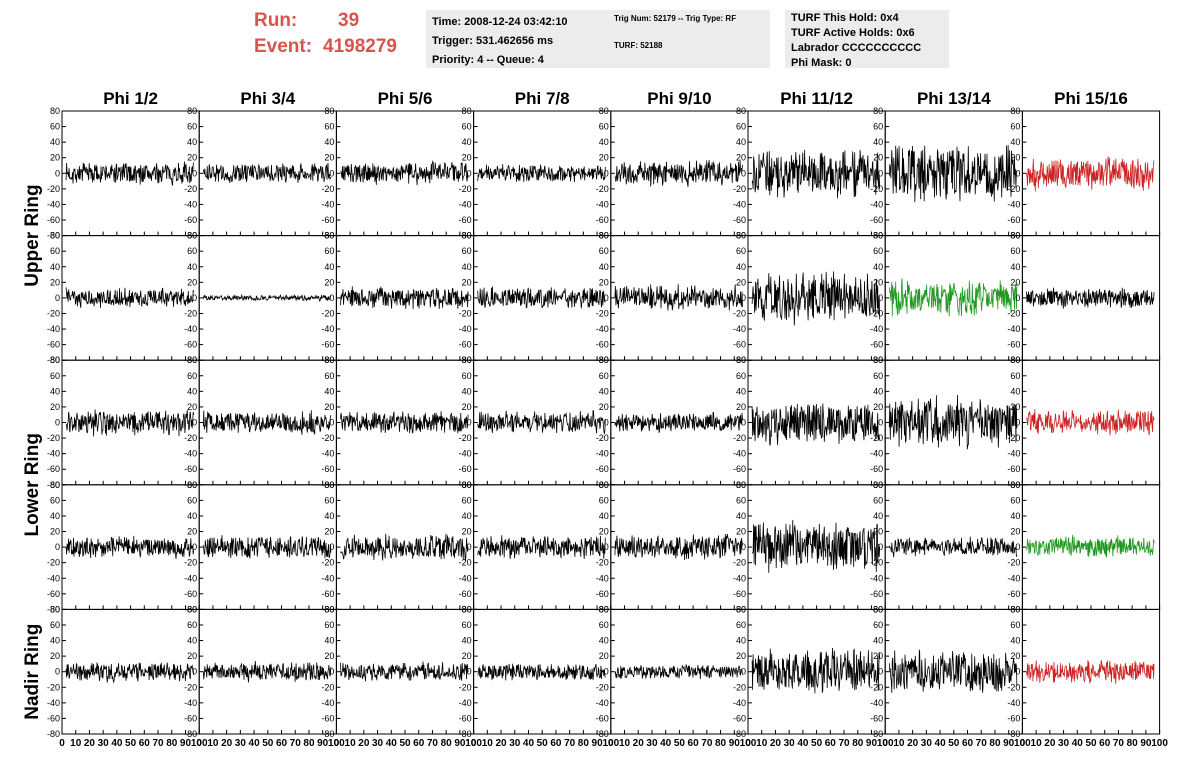 The height and width of the screenshot is (772, 1196). I want to click on run-label: Run:, so click(276, 20).